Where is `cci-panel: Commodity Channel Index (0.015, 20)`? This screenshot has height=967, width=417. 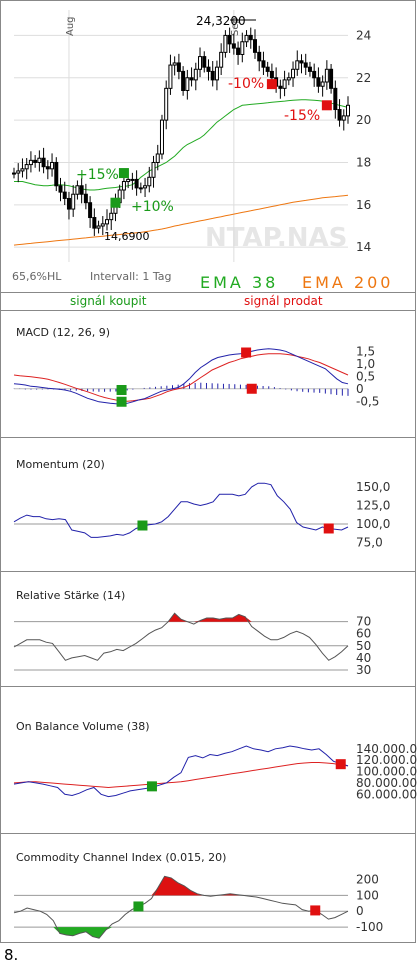 cci-panel: Commodity Channel Index (0.015, 20) is located at coordinates (181, 895).